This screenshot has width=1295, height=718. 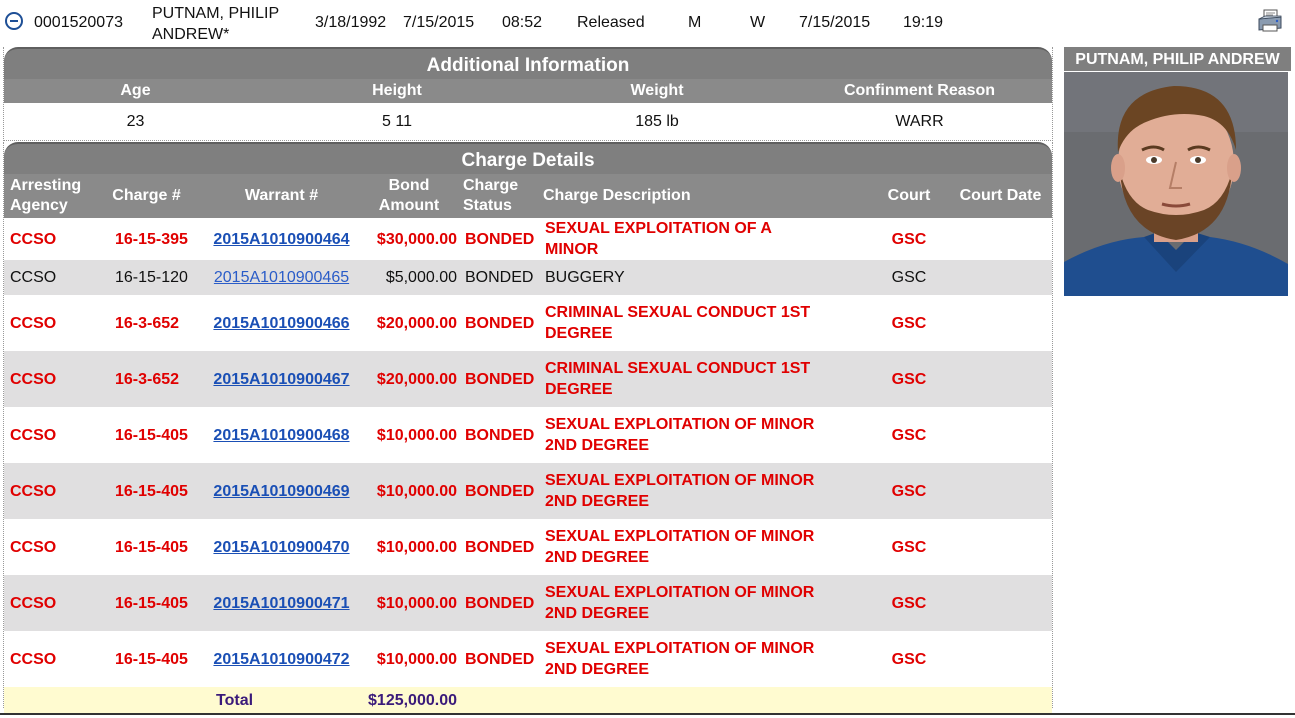 I want to click on warrant-link: 2015A1010900469, so click(x=281, y=491).